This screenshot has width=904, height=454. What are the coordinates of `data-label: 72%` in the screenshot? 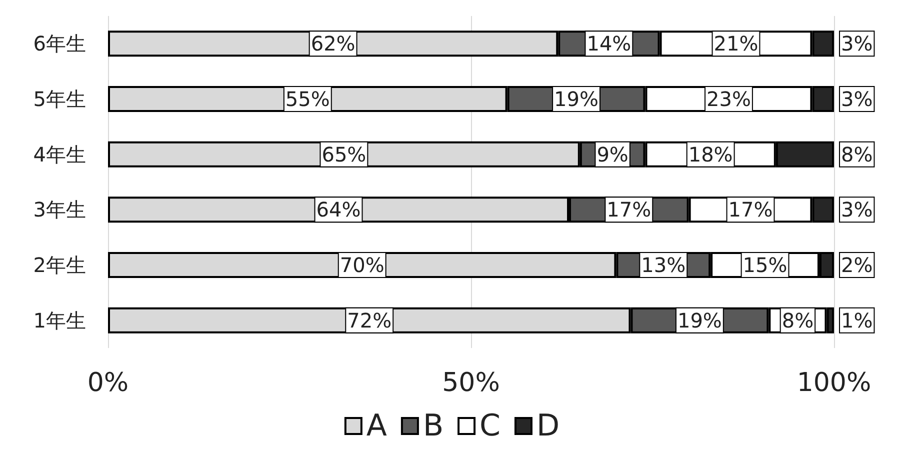 It's located at (369, 320).